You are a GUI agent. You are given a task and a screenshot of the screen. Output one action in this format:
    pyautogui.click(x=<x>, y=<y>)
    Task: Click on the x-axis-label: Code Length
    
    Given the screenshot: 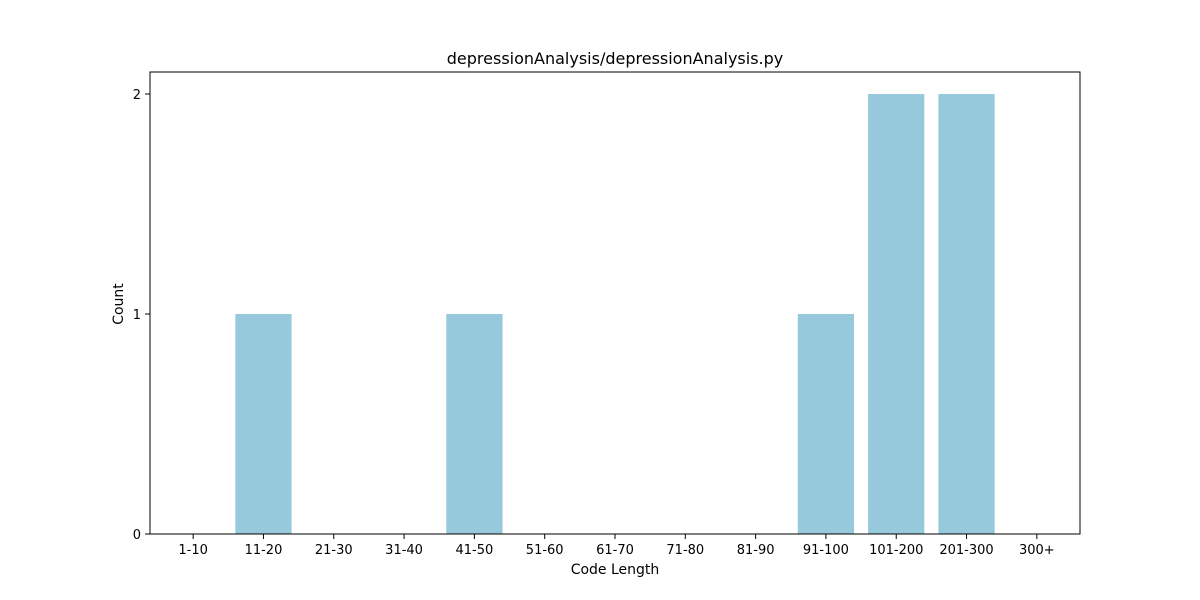 What is the action you would take?
    pyautogui.click(x=615, y=570)
    